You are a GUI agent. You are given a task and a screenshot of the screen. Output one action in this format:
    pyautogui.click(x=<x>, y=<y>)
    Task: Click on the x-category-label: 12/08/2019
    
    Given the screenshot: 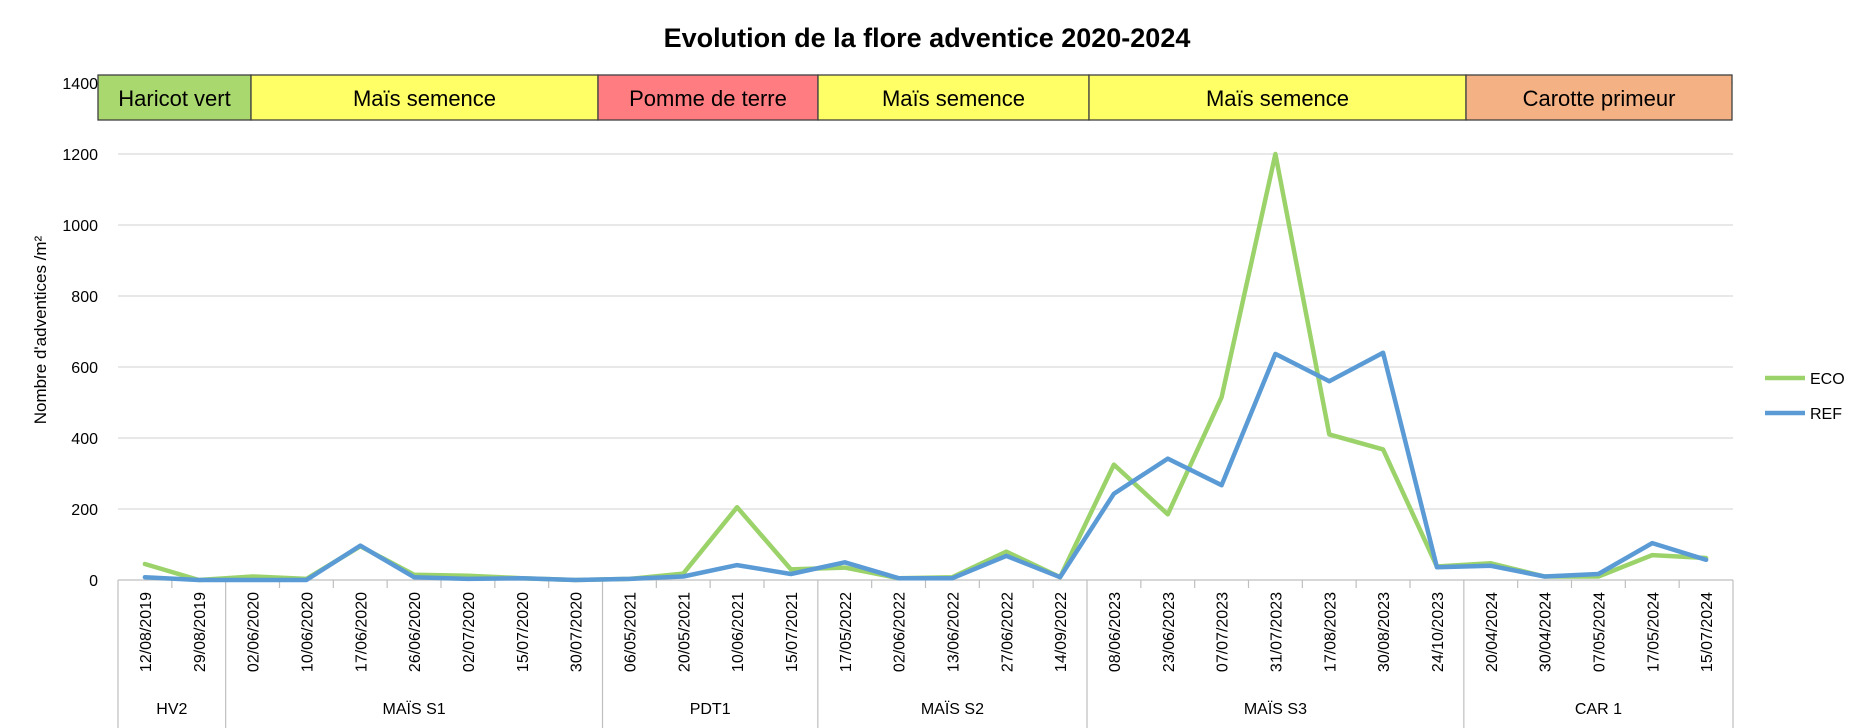 What is the action you would take?
    pyautogui.click(x=146, y=632)
    